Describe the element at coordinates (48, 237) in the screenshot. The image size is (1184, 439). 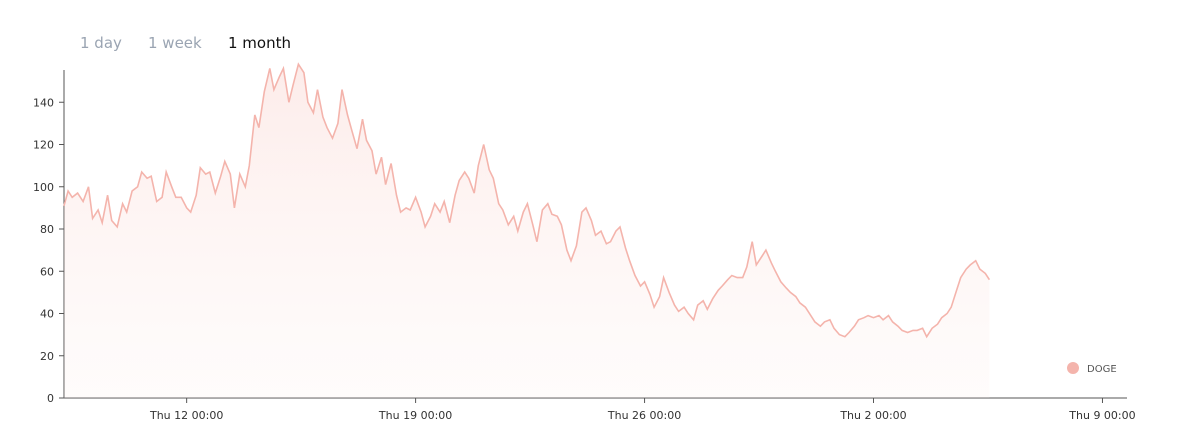
I see `y-axis: 0 20 40 60 80 100 120 140` at that location.